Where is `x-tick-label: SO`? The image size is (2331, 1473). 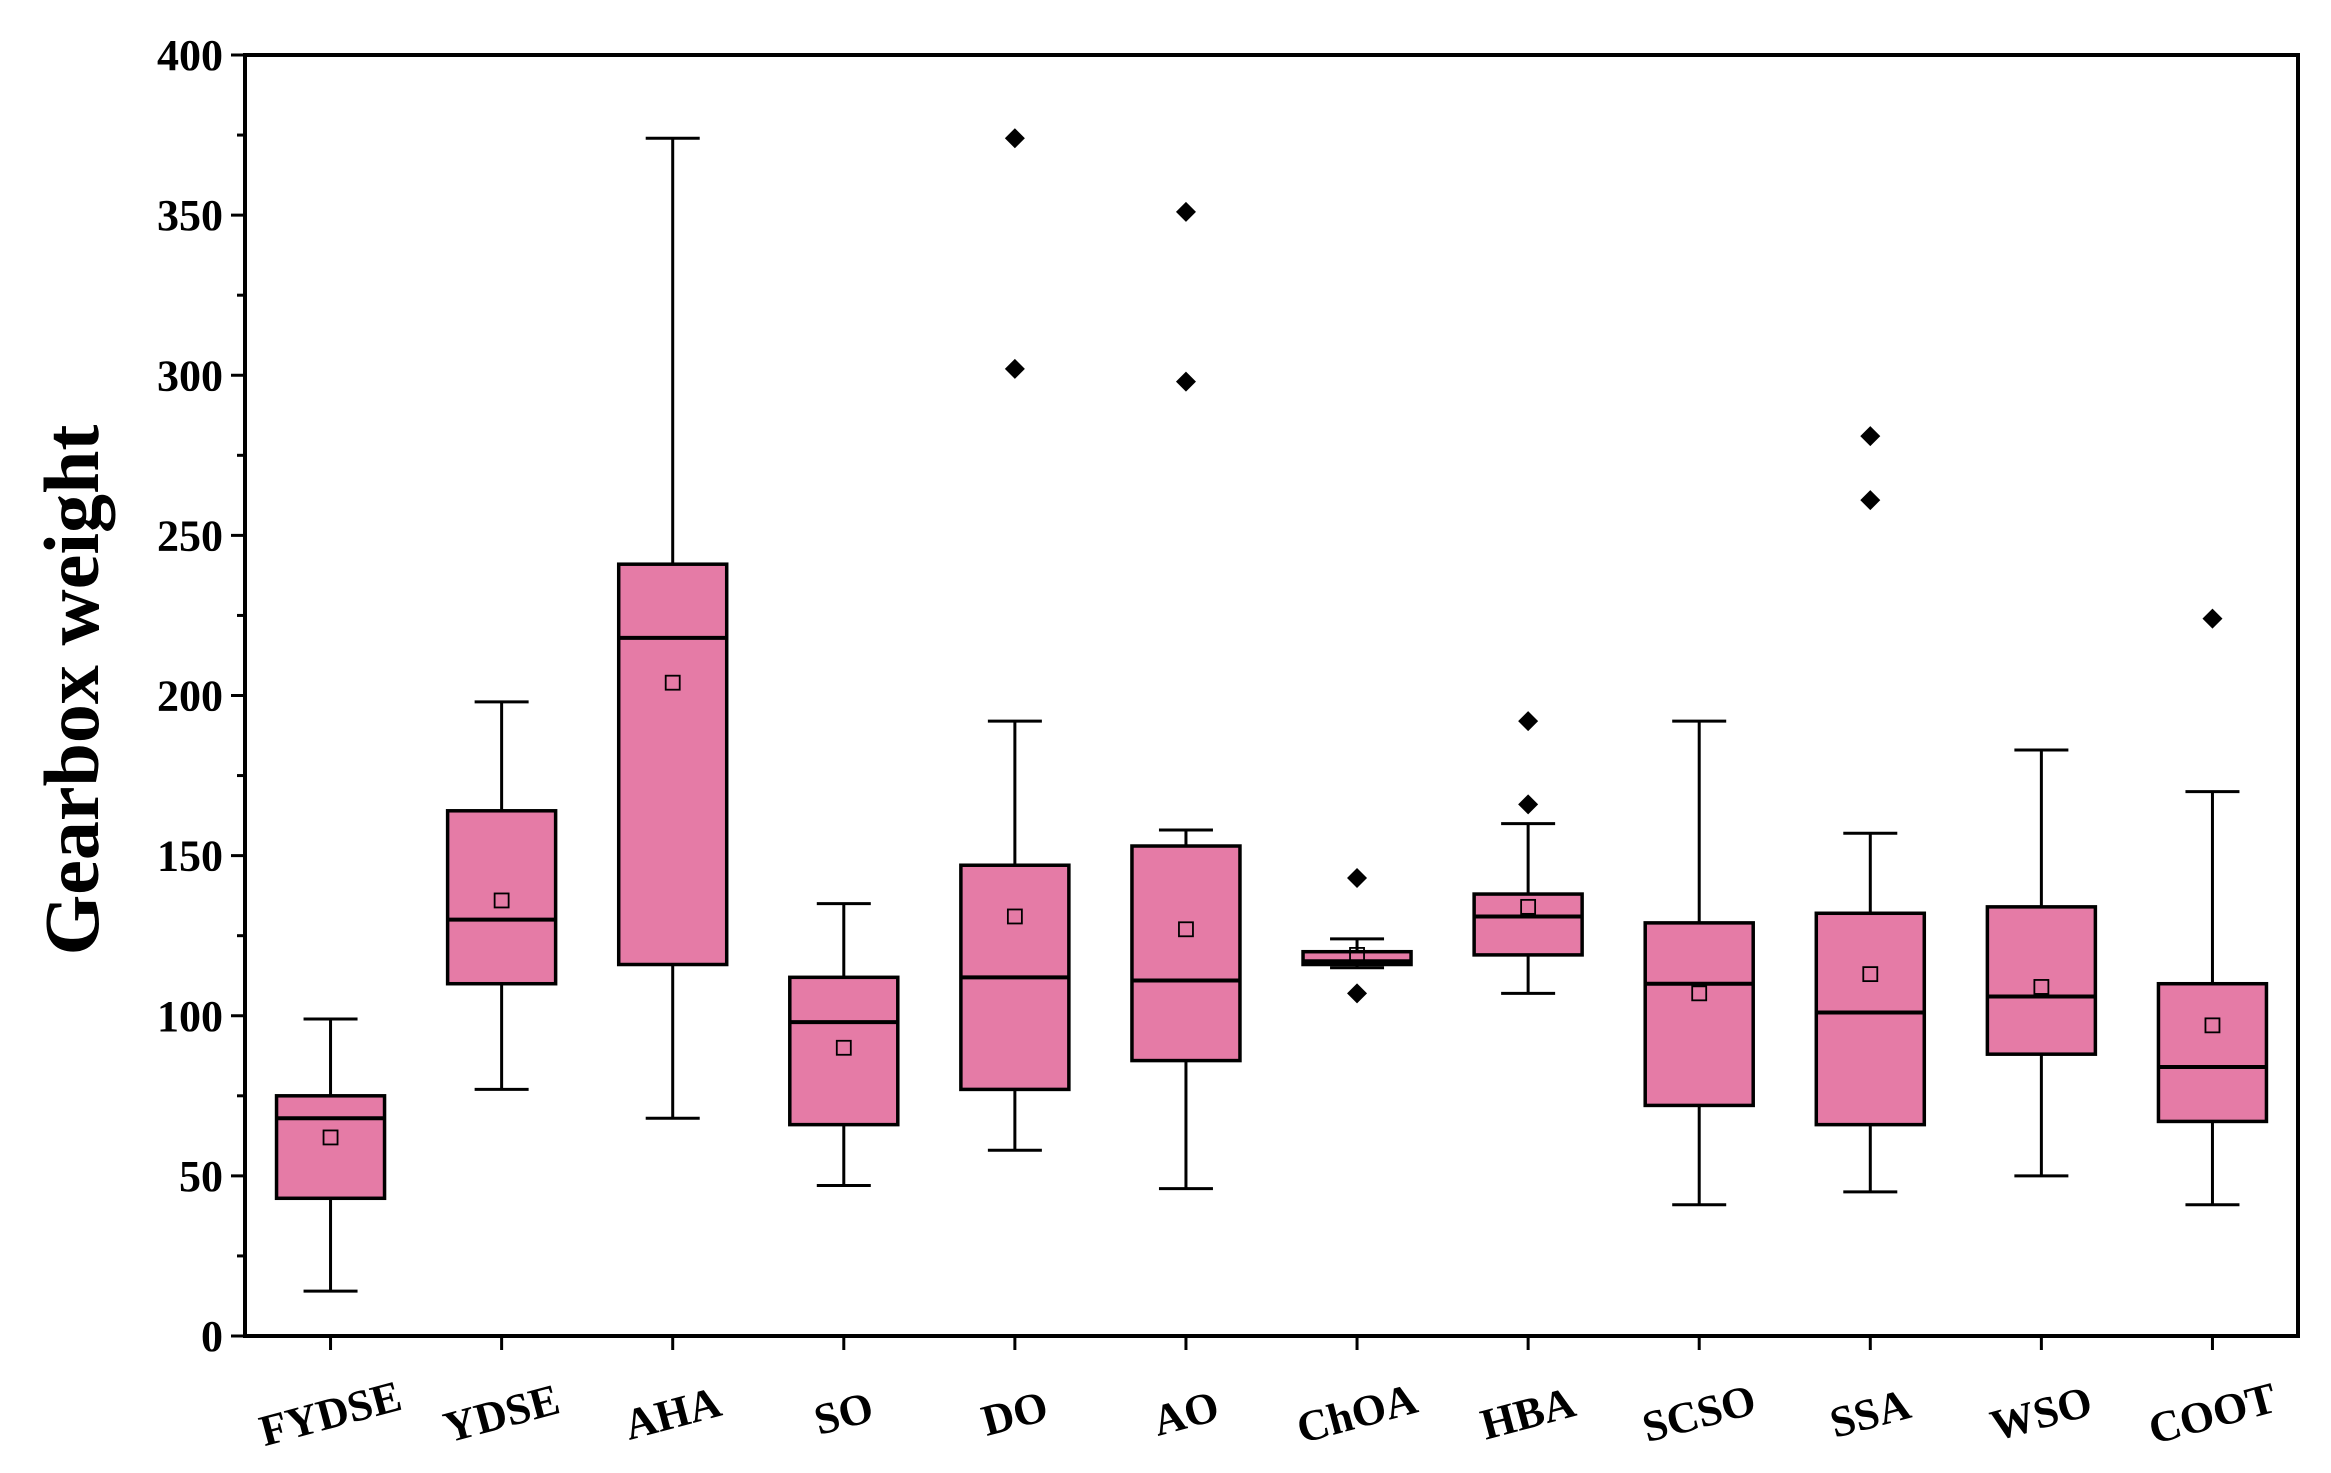
x-tick-label: SO is located at coordinates (843, 1413).